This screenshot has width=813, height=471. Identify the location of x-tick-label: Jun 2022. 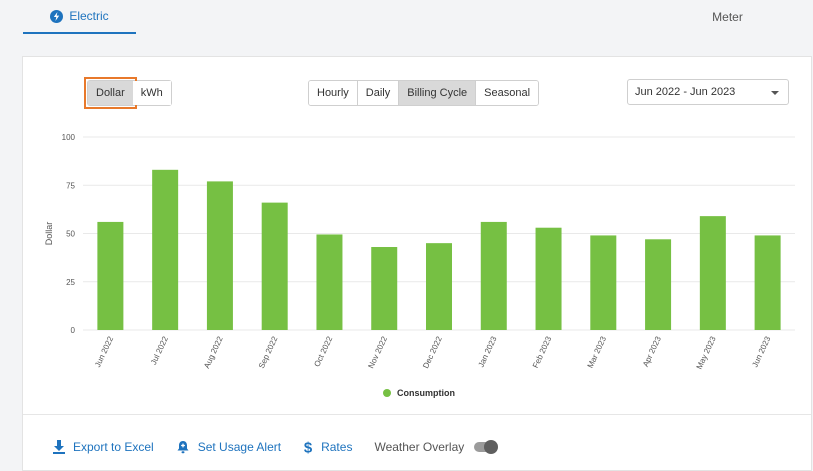
(104, 352).